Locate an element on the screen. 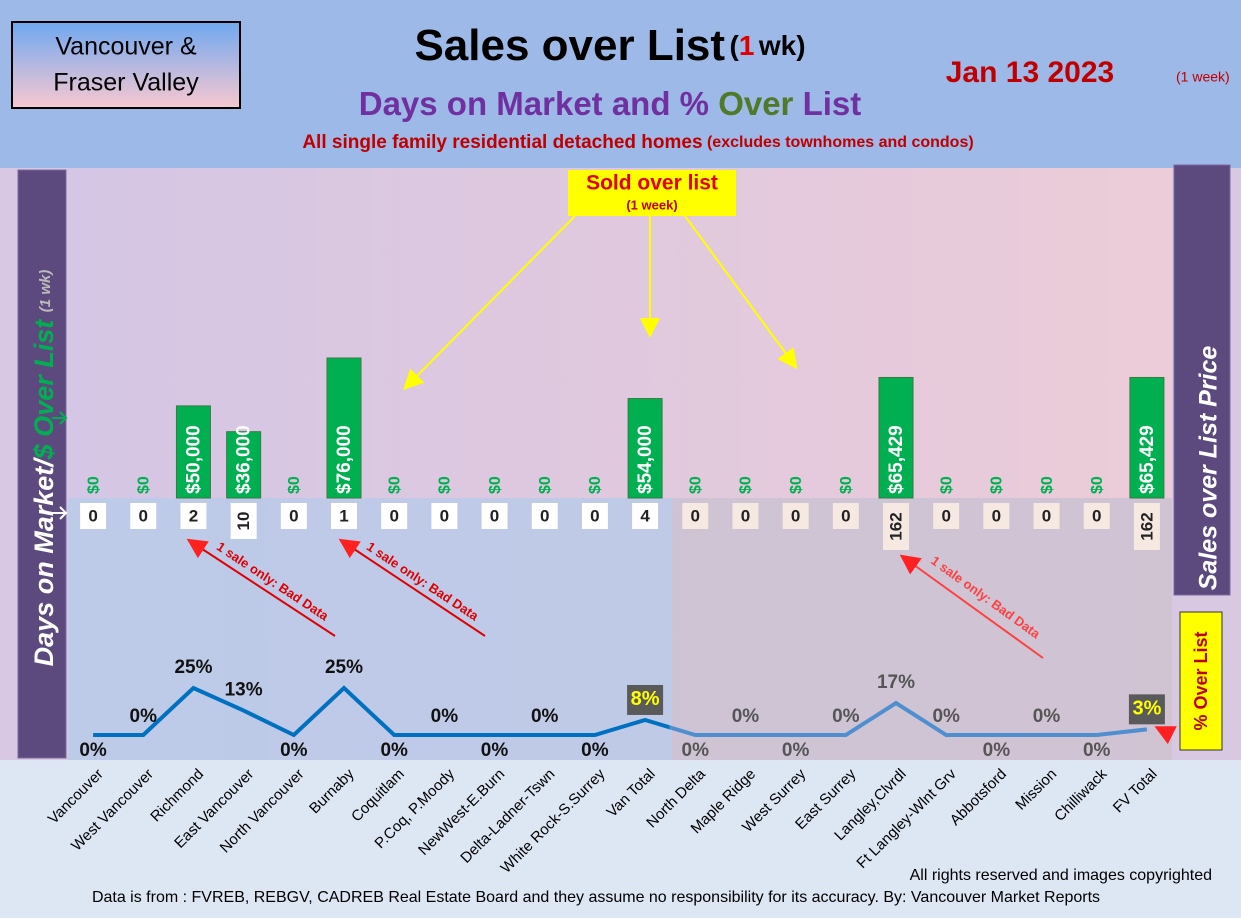 This screenshot has width=1241, height=923. legend-label: % Over List is located at coordinates (1201, 680).